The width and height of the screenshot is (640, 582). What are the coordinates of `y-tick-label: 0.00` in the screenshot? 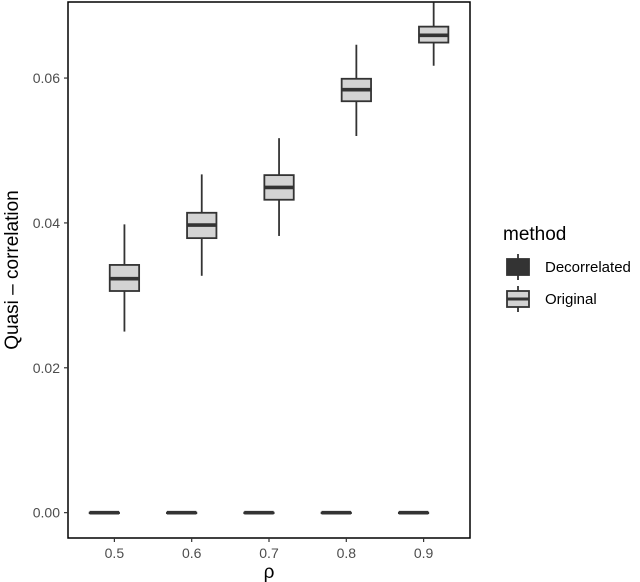 It's located at (46, 513).